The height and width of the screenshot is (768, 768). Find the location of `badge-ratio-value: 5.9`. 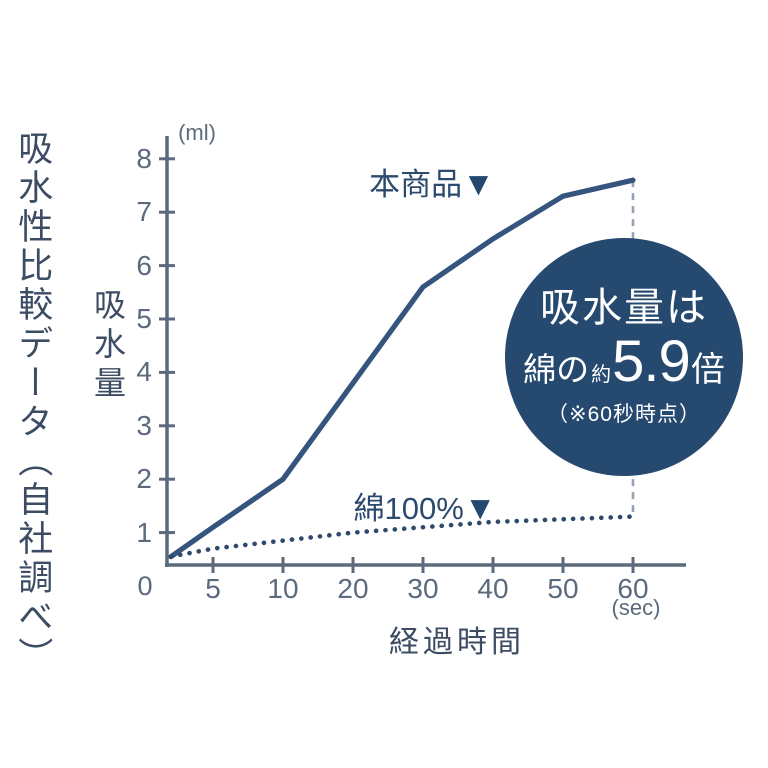

badge-ratio-value: 5.9 is located at coordinates (651, 361).